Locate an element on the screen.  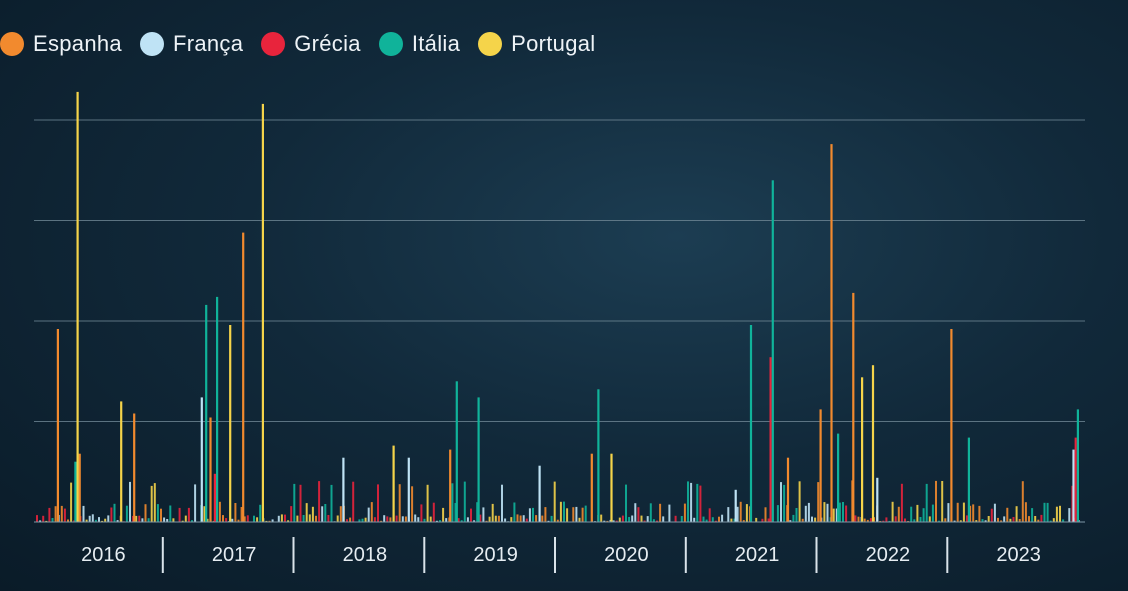
year-label-2021: 2021 is located at coordinates (757, 555).